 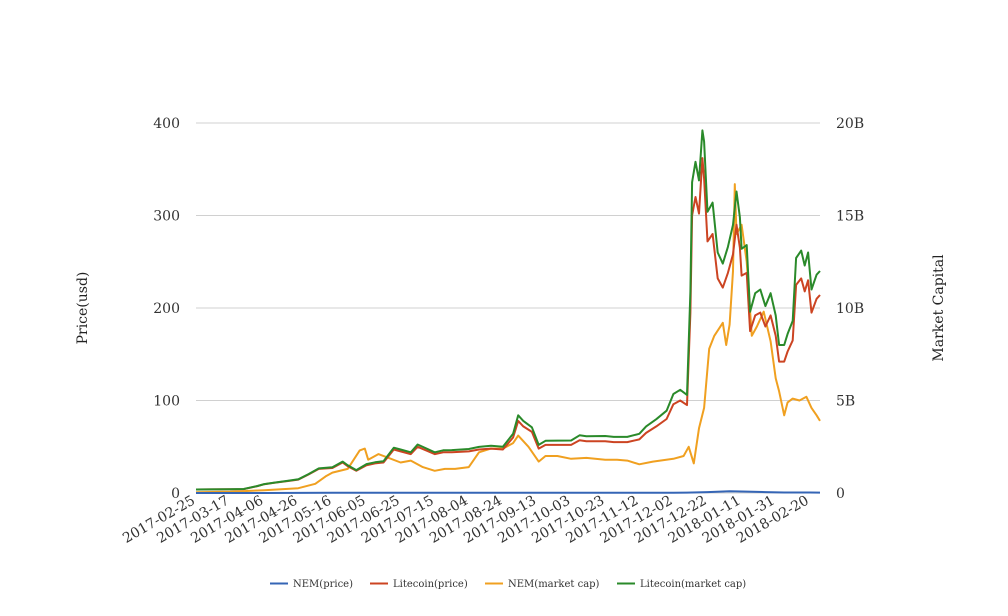 I want to click on legend-label: Litecoin(market cap), so click(x=693, y=584).